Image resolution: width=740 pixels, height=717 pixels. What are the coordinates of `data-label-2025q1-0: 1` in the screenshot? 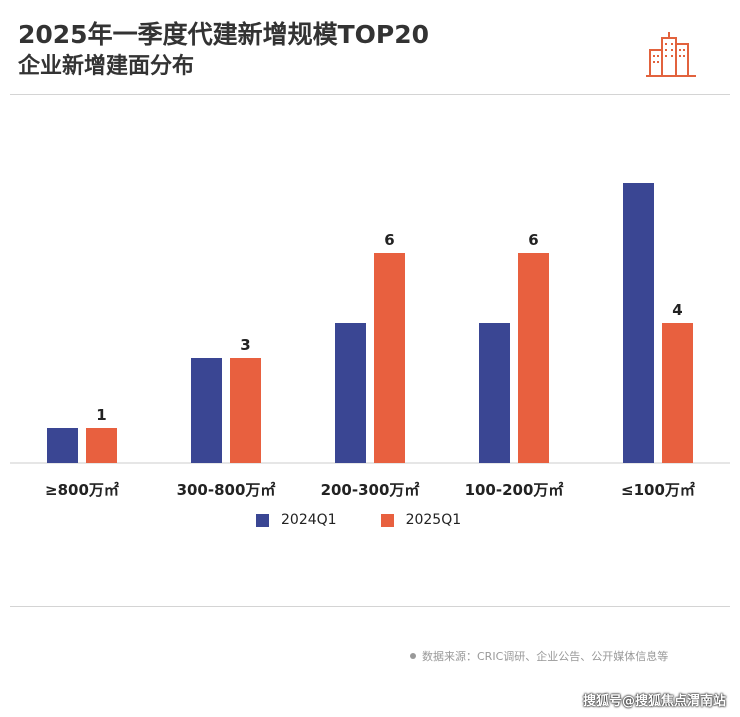 It's located at (101, 415).